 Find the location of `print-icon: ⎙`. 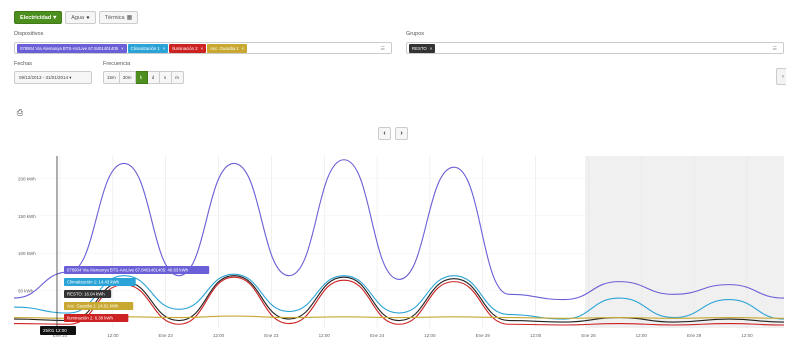

print-icon: ⎙ is located at coordinates (20, 112).